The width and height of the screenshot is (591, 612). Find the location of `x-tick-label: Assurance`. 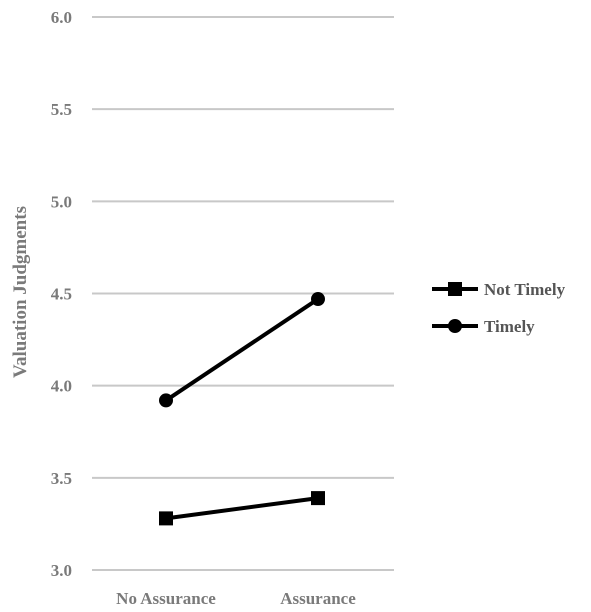

x-tick-label: Assurance is located at coordinates (318, 598).